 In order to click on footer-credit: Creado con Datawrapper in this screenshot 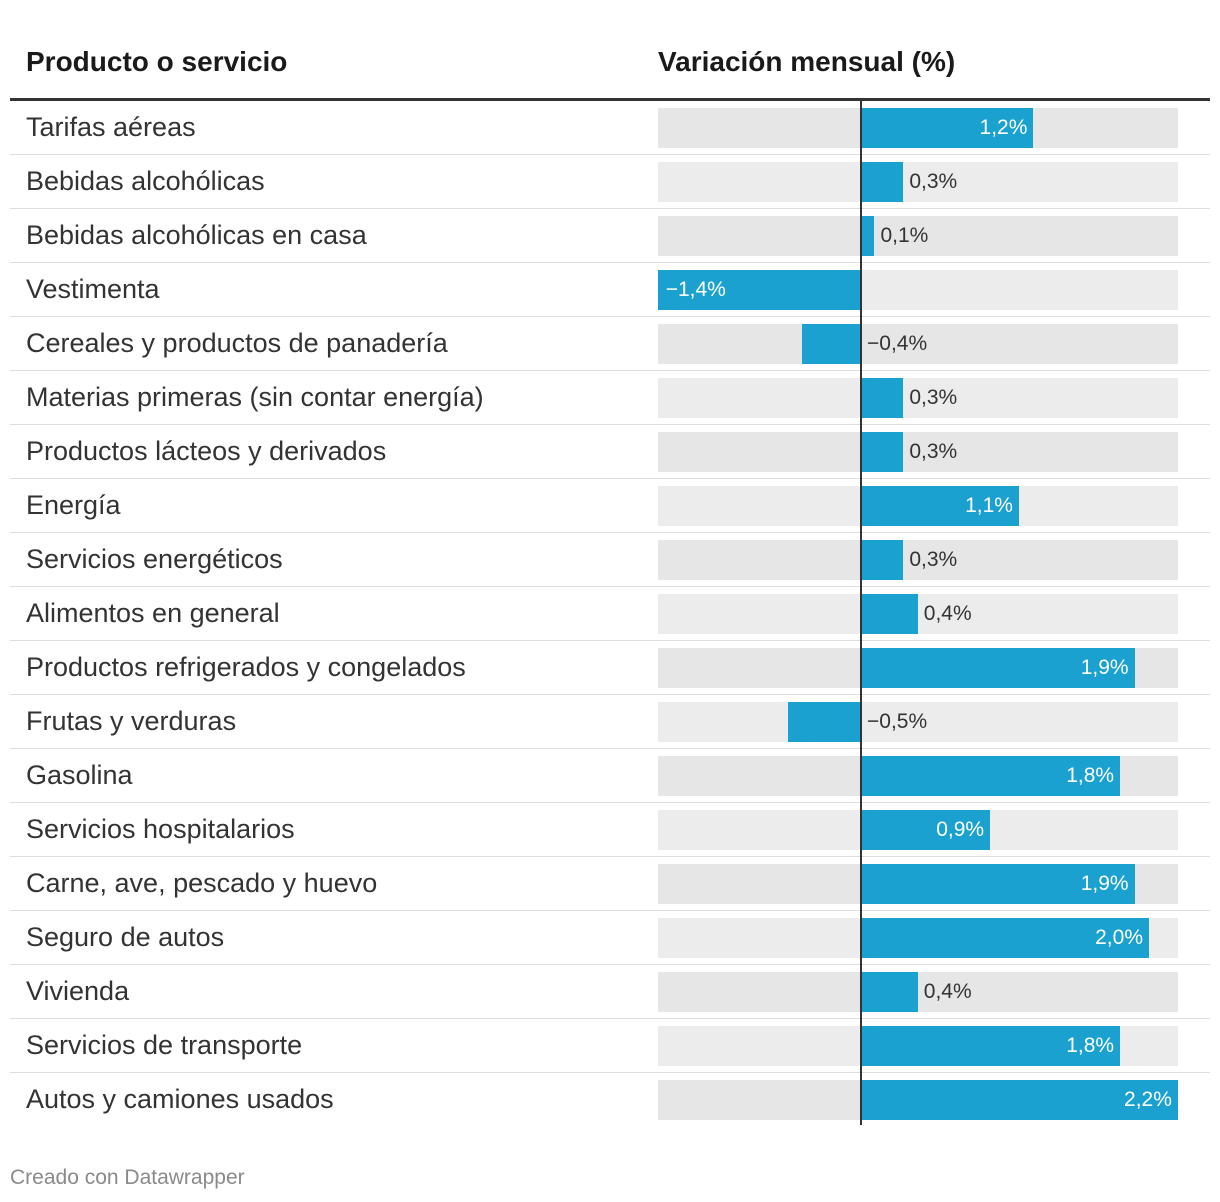, I will do `click(127, 1177)`.